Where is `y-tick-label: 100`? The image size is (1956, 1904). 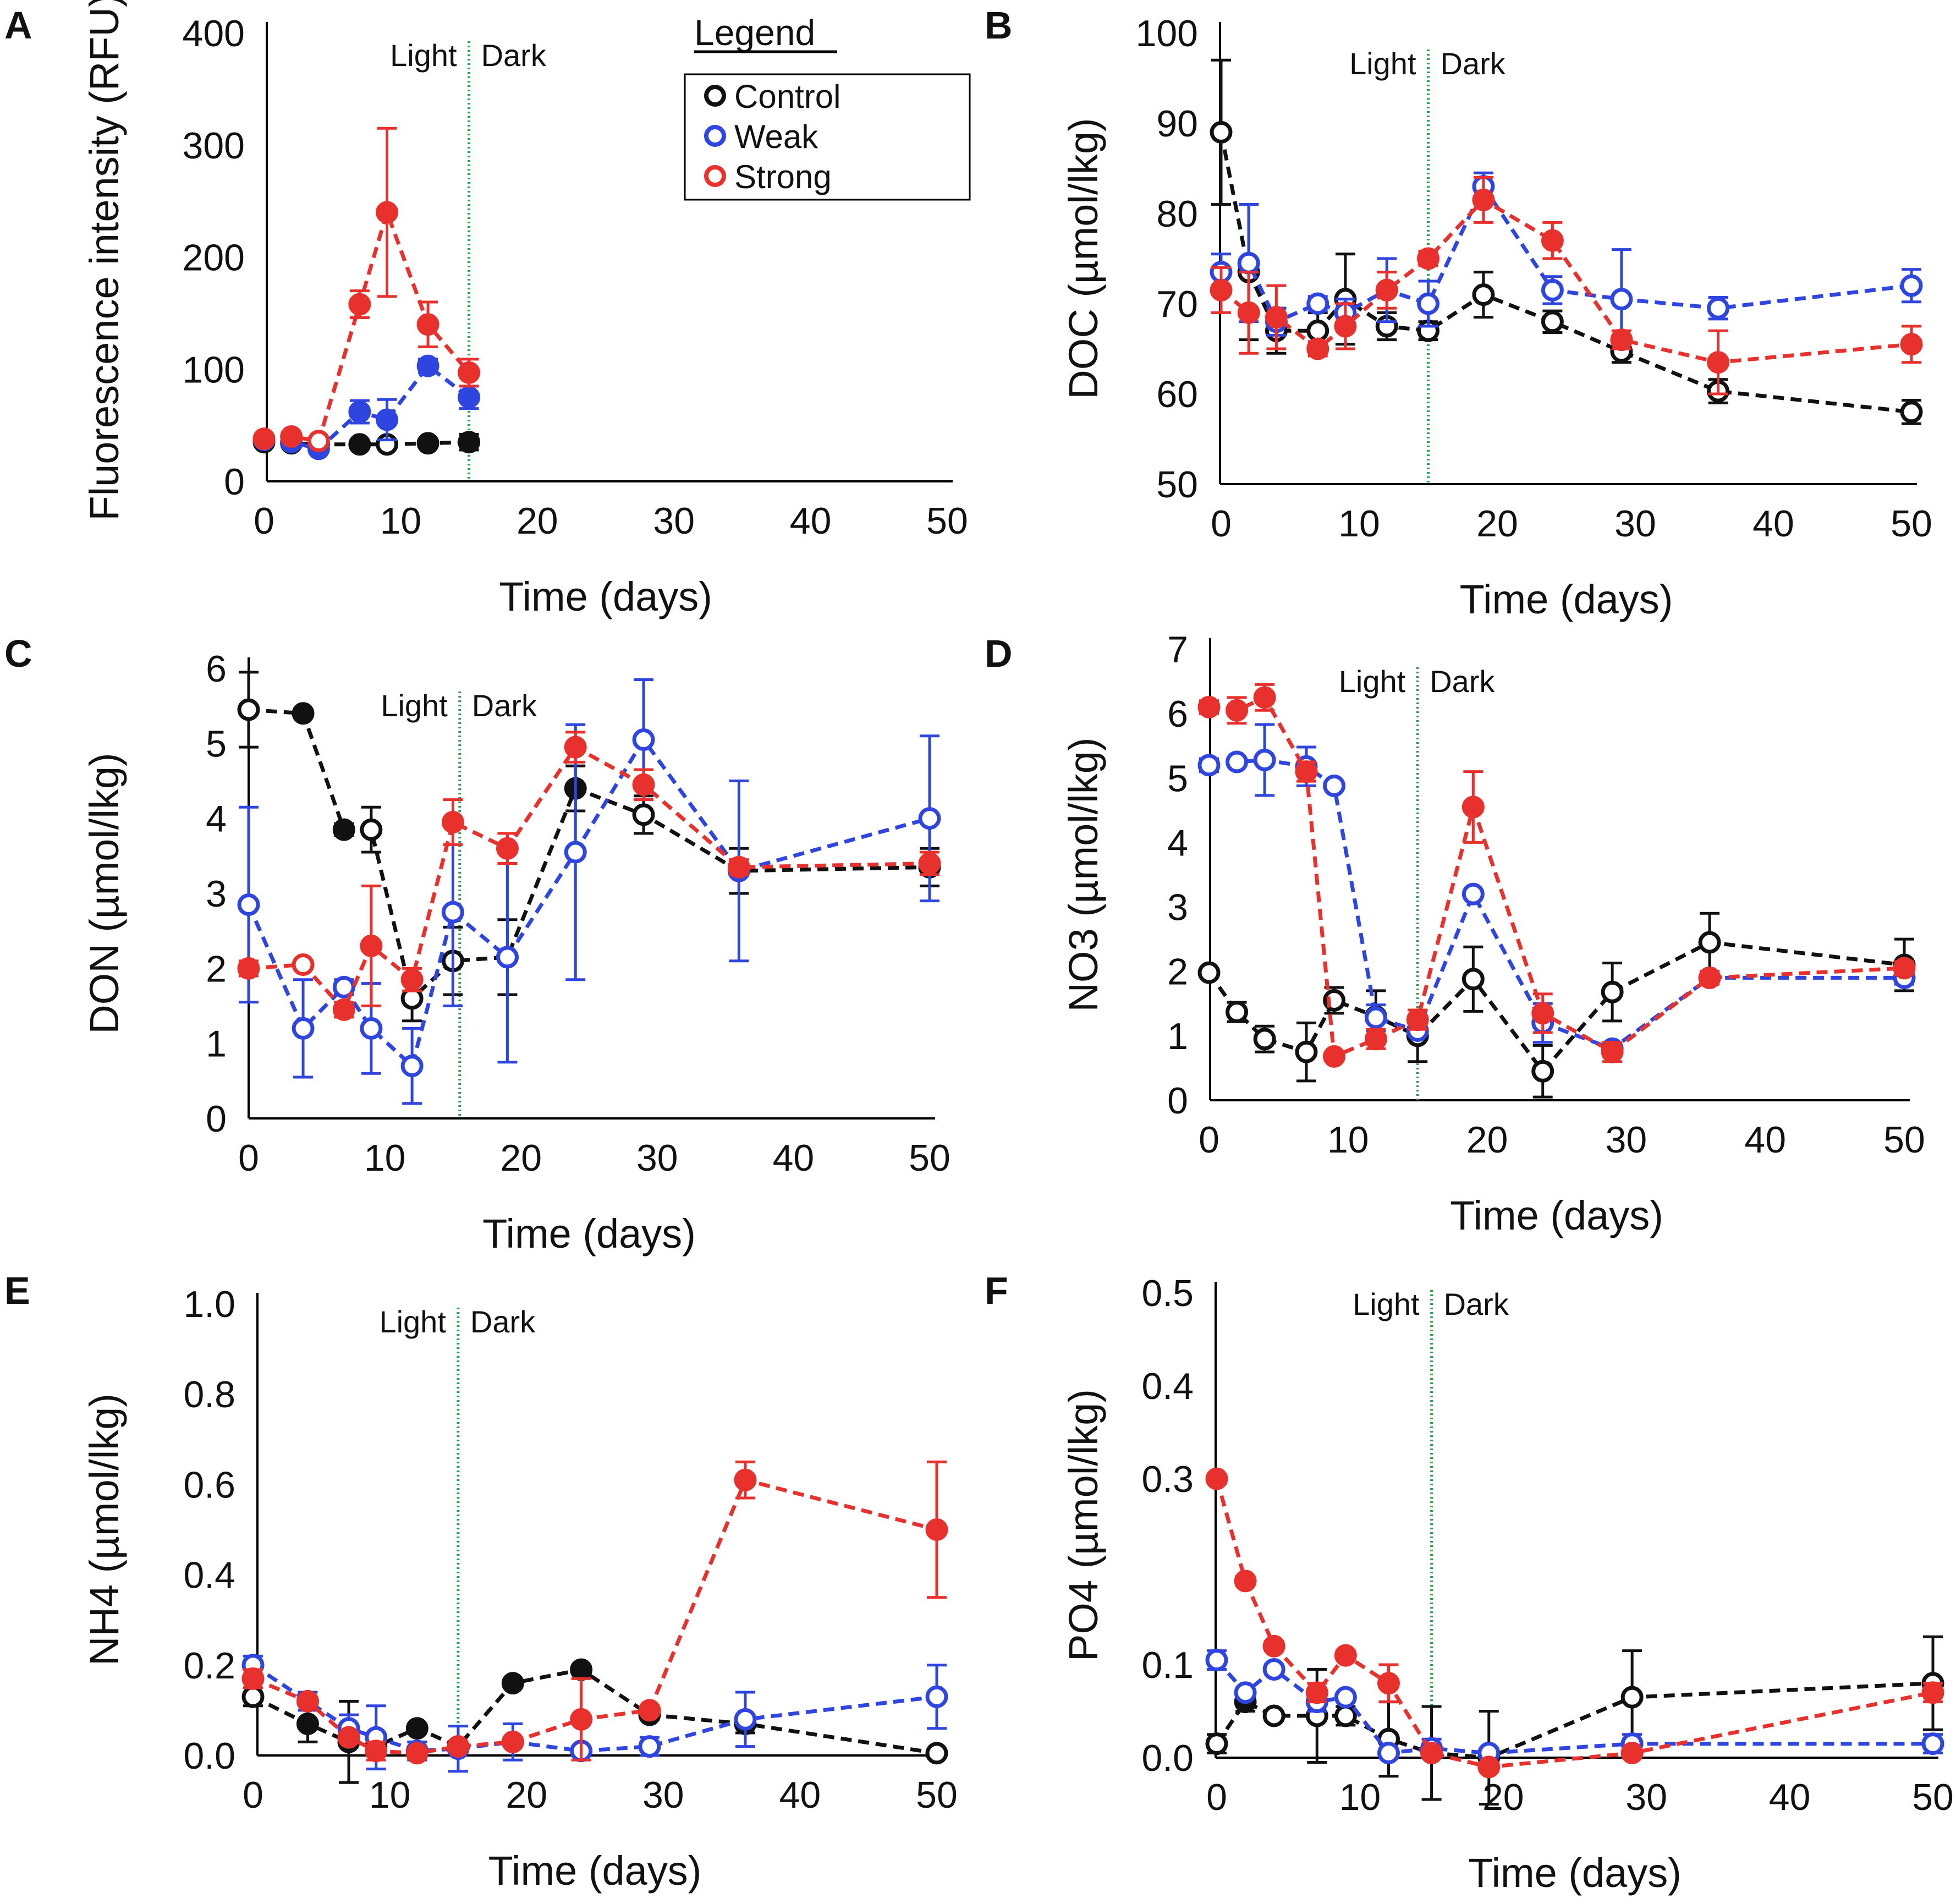
y-tick-label: 100 is located at coordinates (214, 370).